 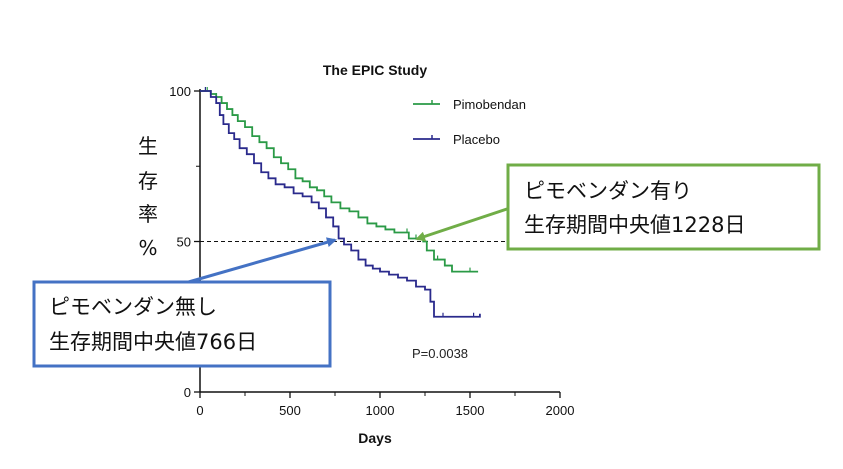 What do you see at coordinates (153, 342) in the screenshot?
I see `callout-placebo-line-2: 生存期間中央値766日` at bounding box center [153, 342].